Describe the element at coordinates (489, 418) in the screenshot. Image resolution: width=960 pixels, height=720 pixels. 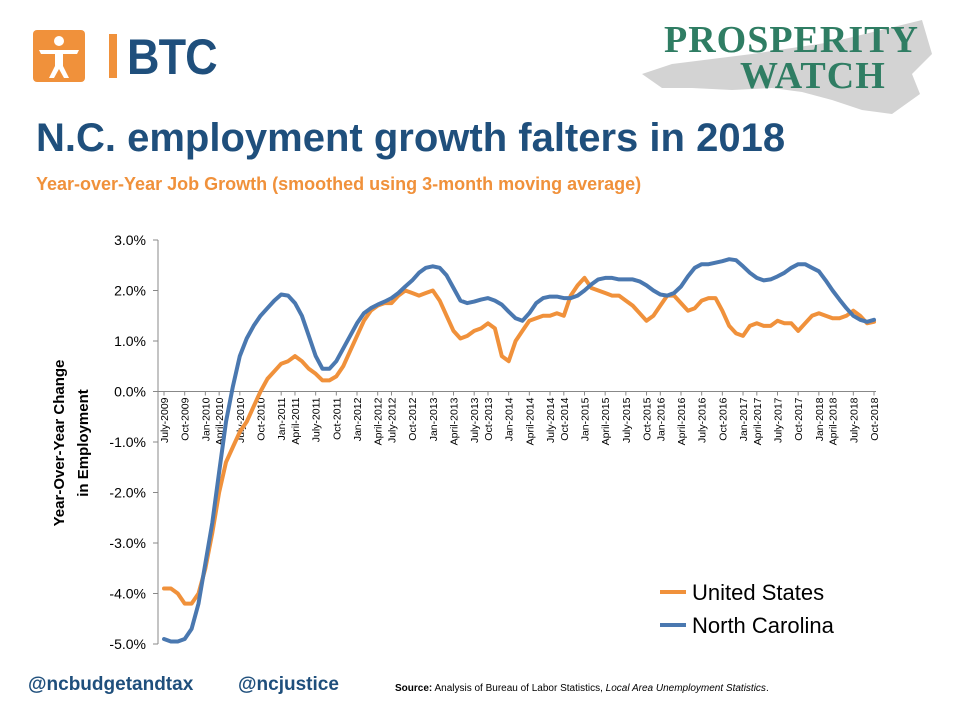
I see `x-tick-label: Oct-2013` at that location.